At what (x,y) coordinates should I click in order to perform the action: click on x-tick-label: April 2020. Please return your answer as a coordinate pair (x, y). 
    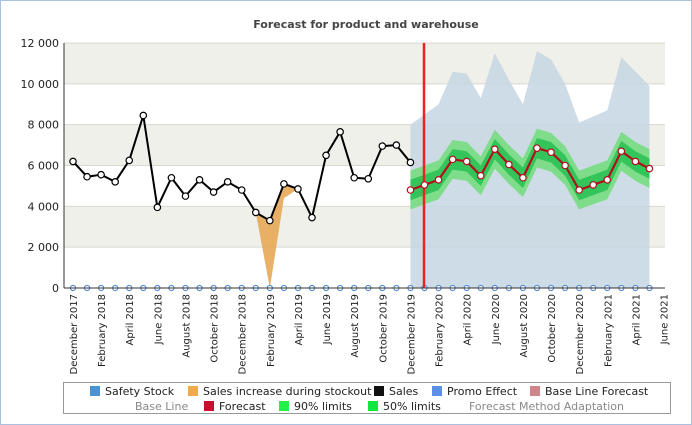
    Looking at the image, I should click on (468, 319).